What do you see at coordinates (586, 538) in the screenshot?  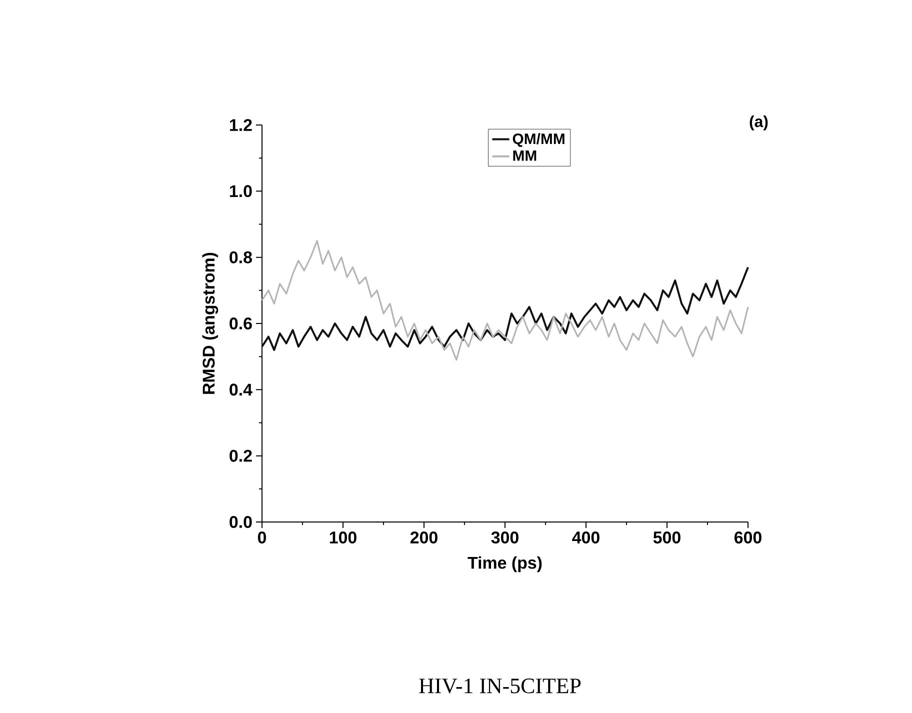 I see `x-tick-label: 400` at bounding box center [586, 538].